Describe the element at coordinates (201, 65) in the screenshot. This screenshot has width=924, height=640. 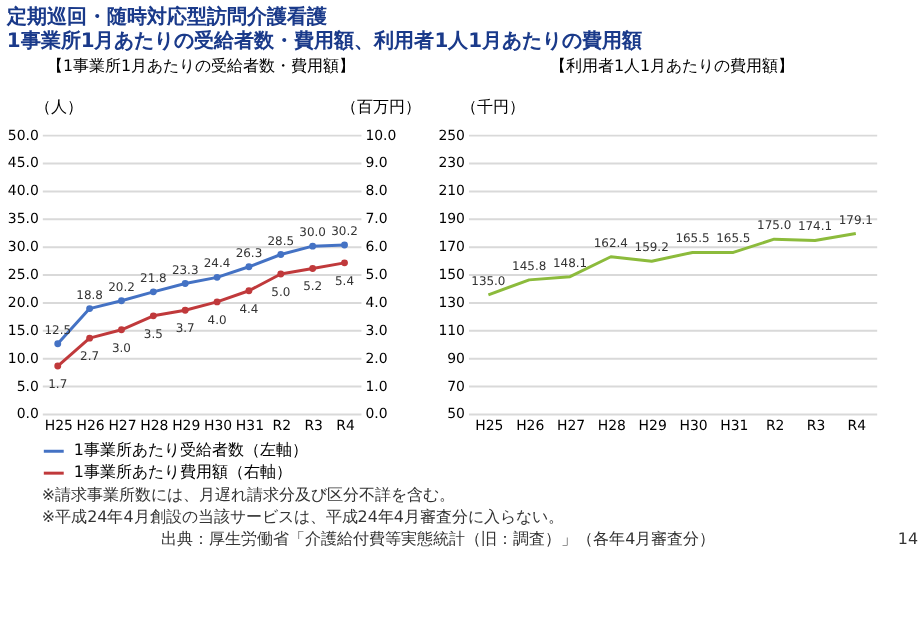
I see `chart-subtitle: 【1事業所1月あたりの受給者数・費用額】` at that location.